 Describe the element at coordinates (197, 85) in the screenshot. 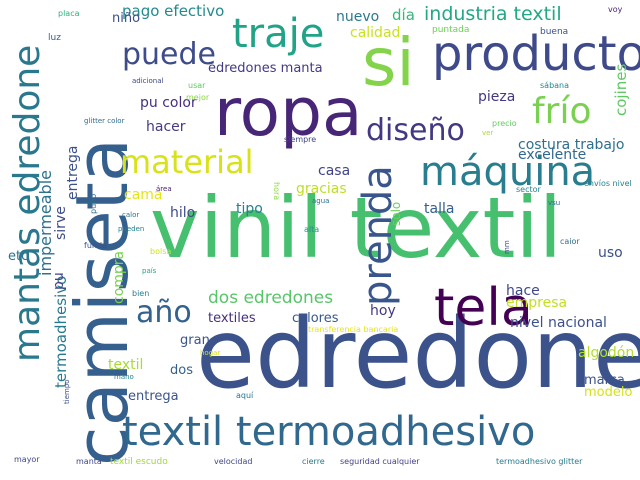

I see `word: usar` at that location.